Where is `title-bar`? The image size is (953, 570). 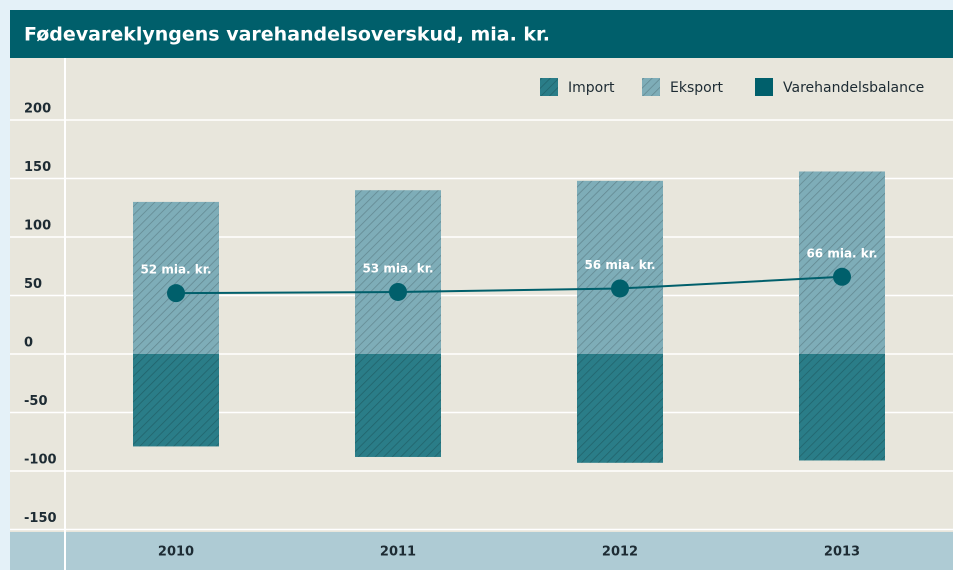 title-bar is located at coordinates (481, 34).